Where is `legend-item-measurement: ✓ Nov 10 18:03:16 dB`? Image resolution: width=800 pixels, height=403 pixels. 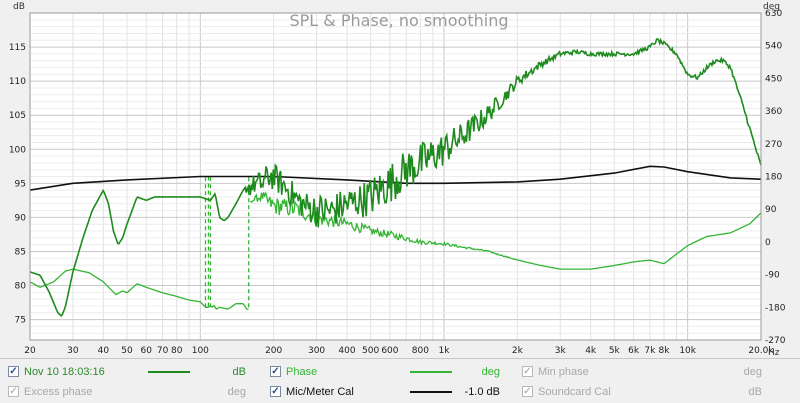 legend-item-measurement: ✓ Nov 10 18:03:16 dB is located at coordinates (128, 372).